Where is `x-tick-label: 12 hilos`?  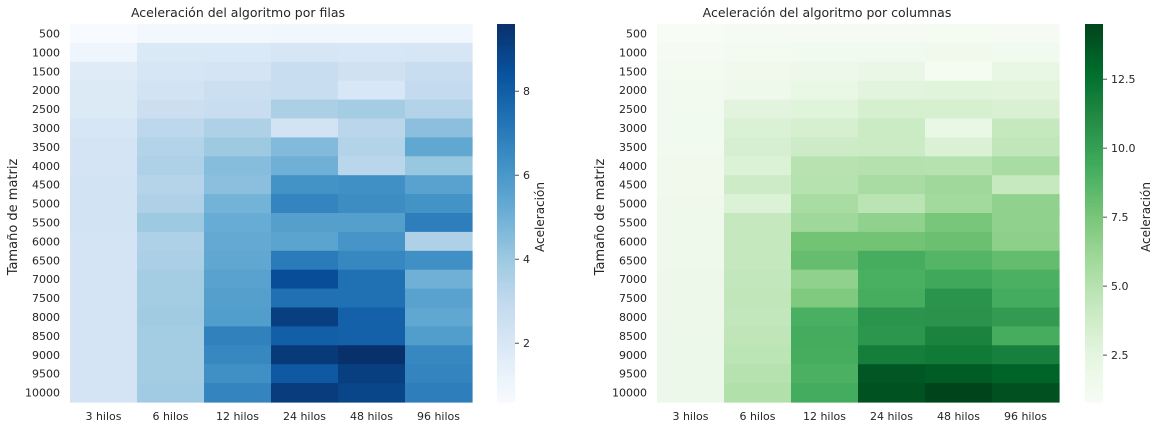
x-tick-label: 12 hilos is located at coordinates (824, 416).